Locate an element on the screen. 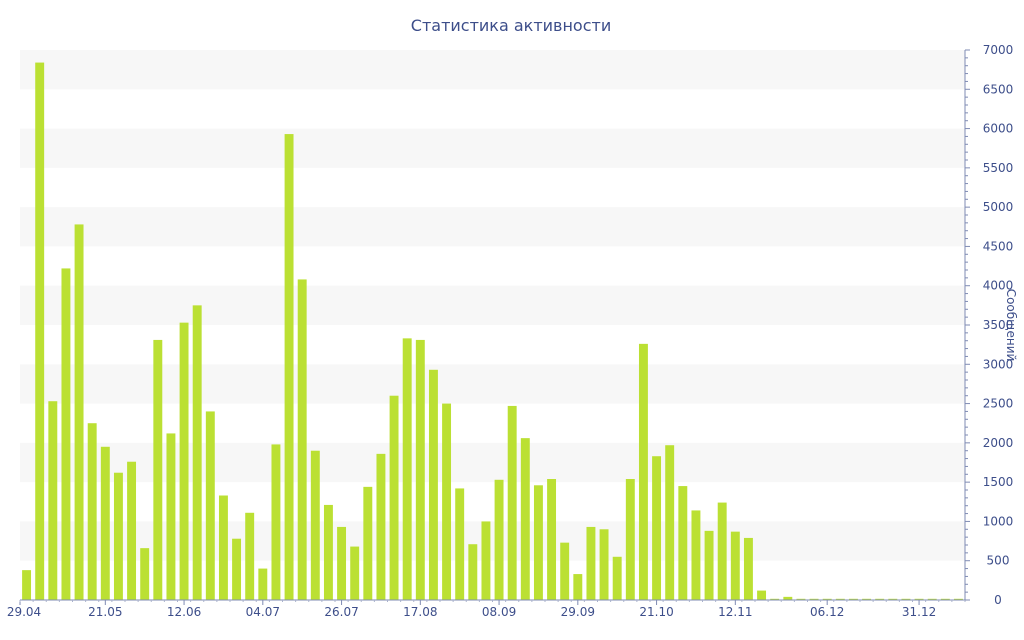 The image size is (1024, 640). y-tick-label: 2500 is located at coordinates (998, 404).